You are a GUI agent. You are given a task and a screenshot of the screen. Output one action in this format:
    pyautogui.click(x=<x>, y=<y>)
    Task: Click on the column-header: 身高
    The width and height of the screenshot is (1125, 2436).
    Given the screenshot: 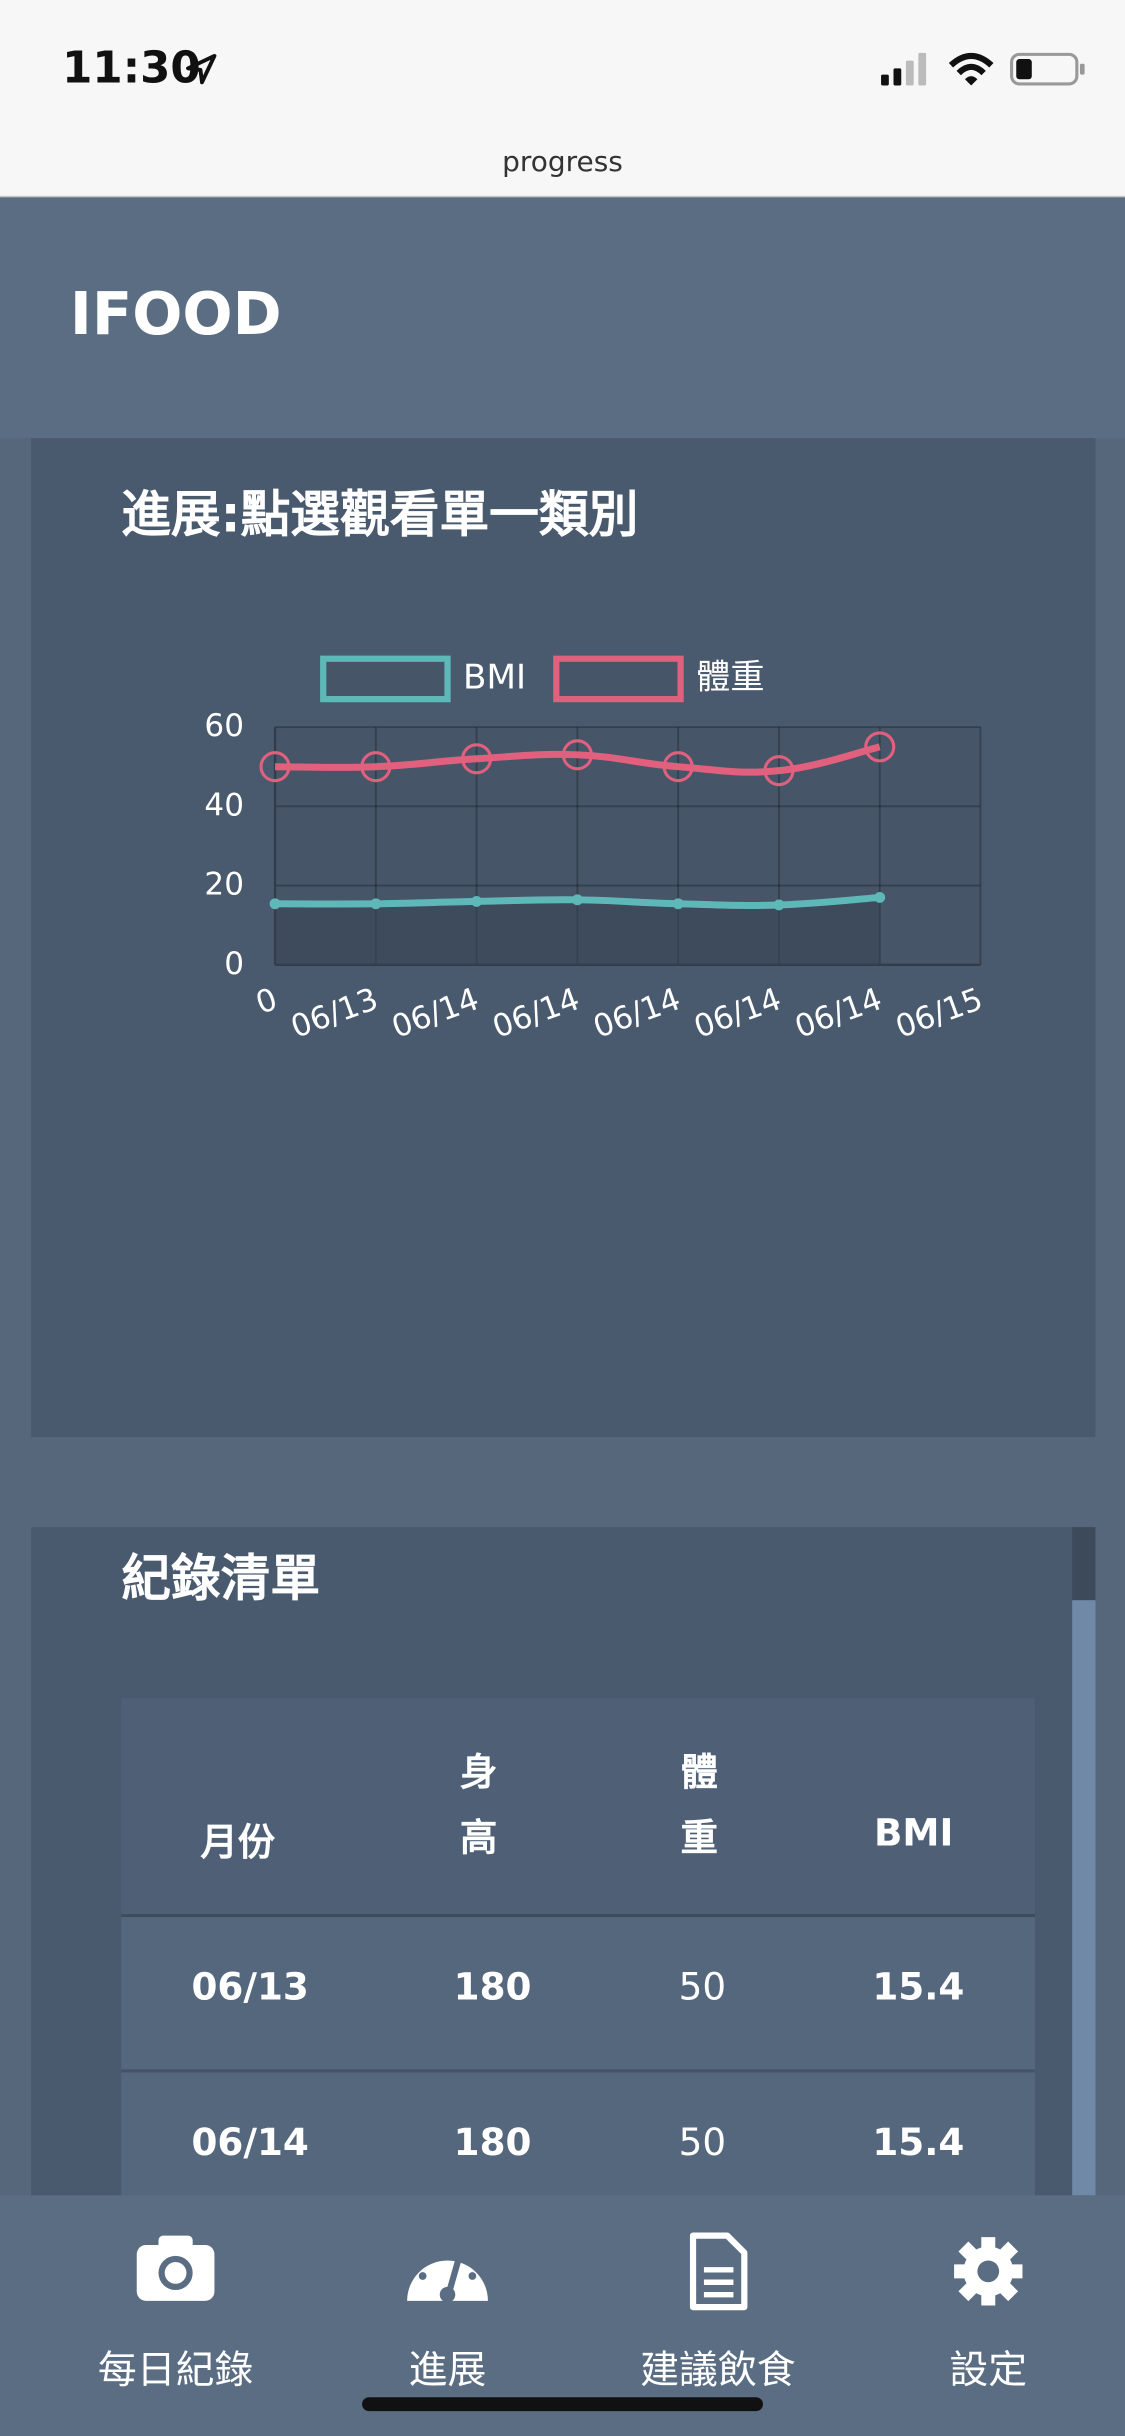 What is the action you would take?
    pyautogui.click(x=478, y=1805)
    